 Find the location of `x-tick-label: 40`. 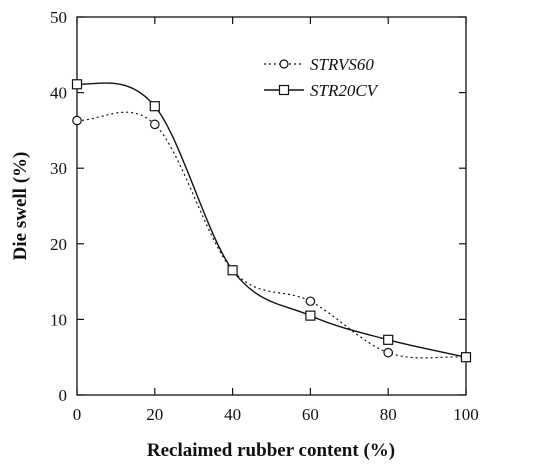

x-tick-label: 40 is located at coordinates (232, 414).